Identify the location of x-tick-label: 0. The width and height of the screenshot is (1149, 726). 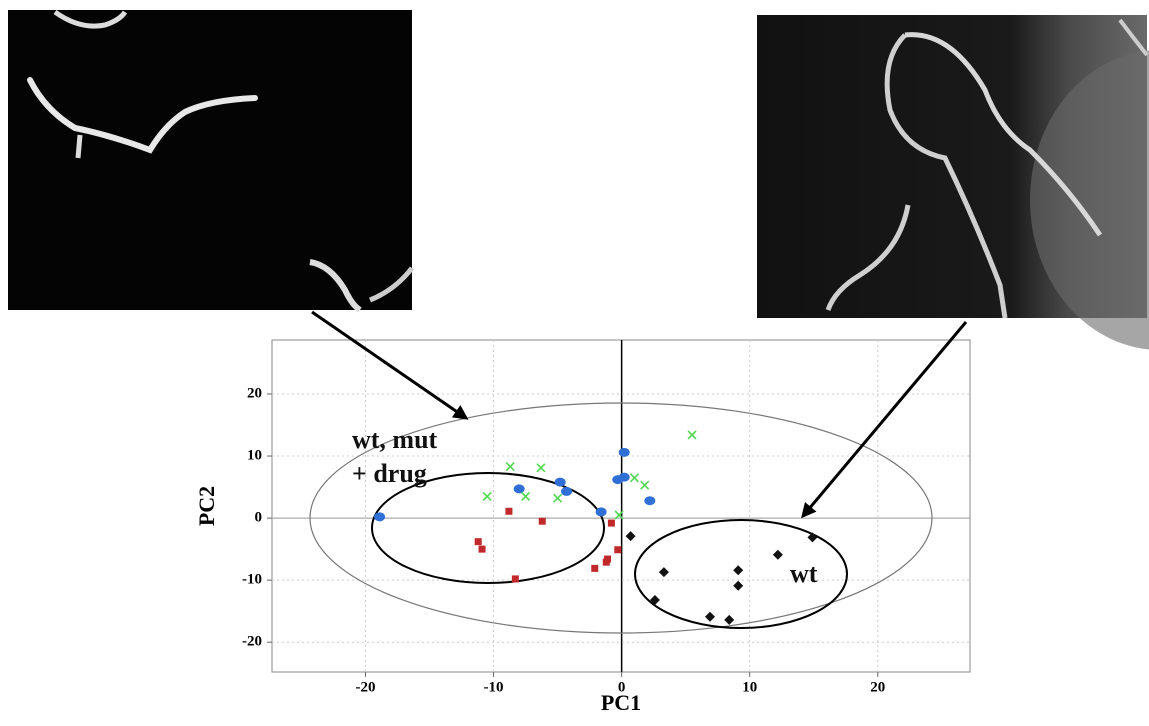
(622, 687).